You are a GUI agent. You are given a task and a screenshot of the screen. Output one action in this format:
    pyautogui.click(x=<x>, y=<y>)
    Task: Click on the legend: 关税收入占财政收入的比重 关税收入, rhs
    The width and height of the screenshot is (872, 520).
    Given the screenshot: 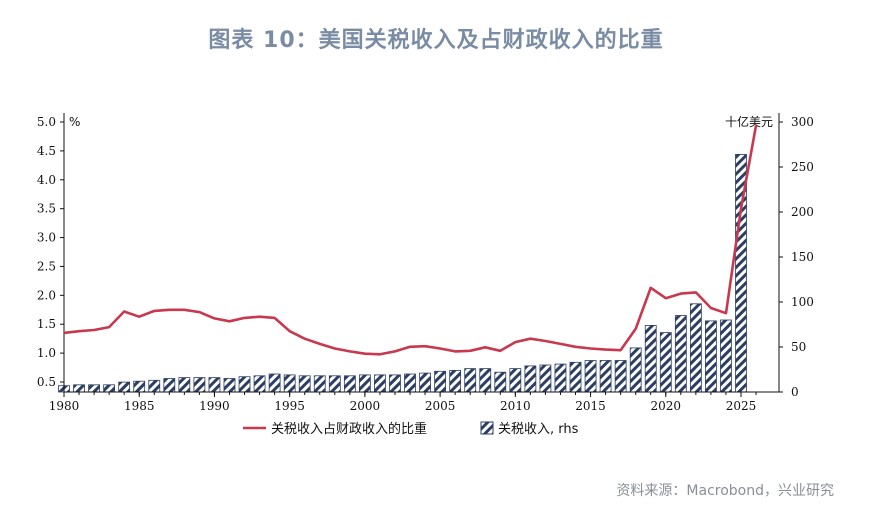 What is the action you would take?
    pyautogui.click(x=411, y=429)
    